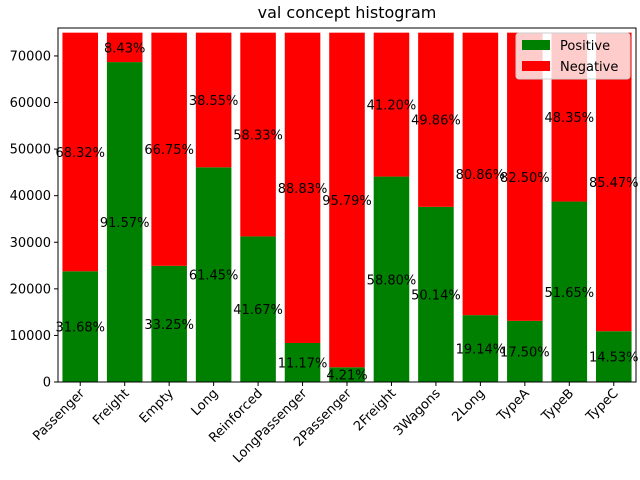  I want to click on bar-label-positive-freight: 91.57%, so click(125, 223).